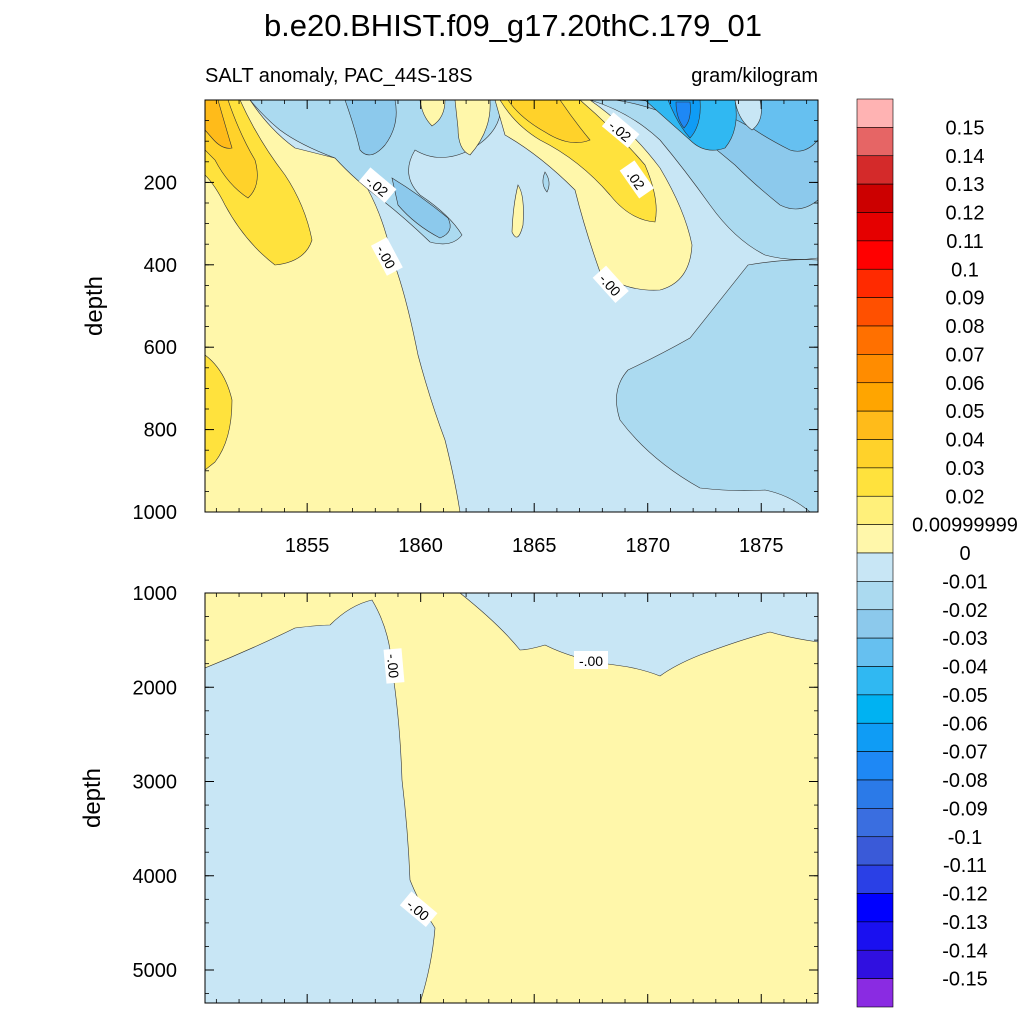  I want to click on colorbar-label: -0.04, so click(965, 668).